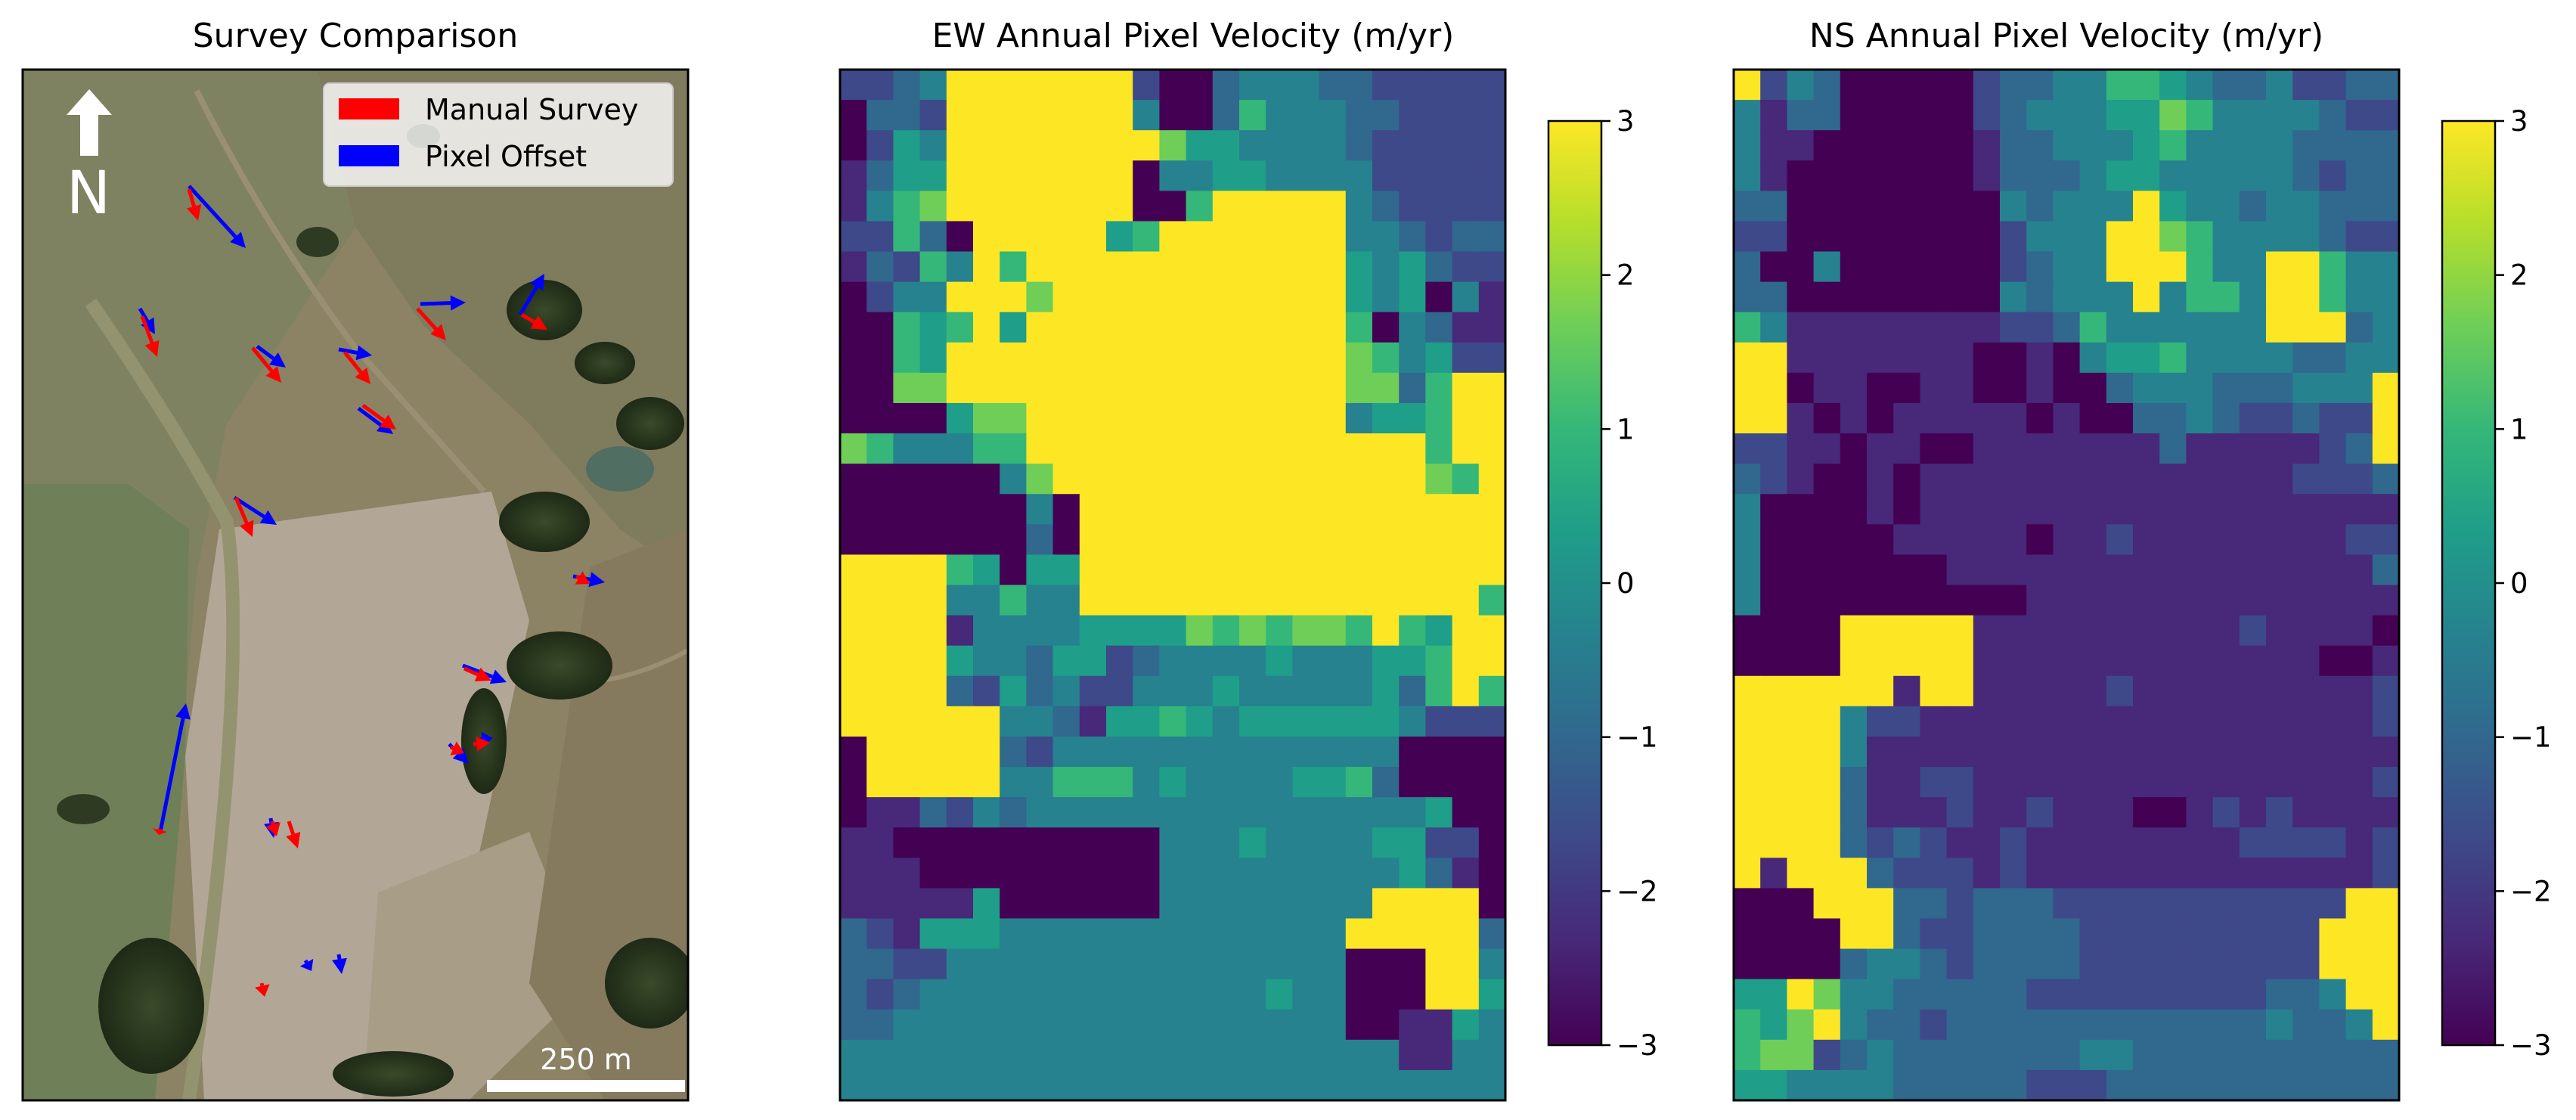 This screenshot has width=2576, height=1120. Describe the element at coordinates (2519, 584) in the screenshot. I see `colorbar-tick-label: 0` at that location.